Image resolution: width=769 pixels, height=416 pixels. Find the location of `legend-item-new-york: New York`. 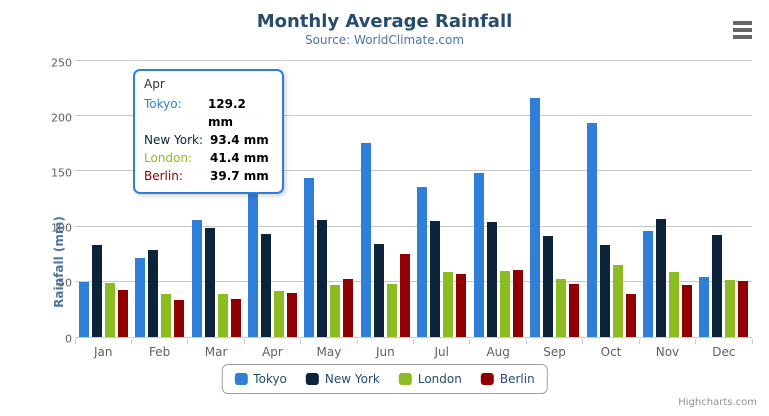

legend-item-new-york: New York is located at coordinates (342, 379).